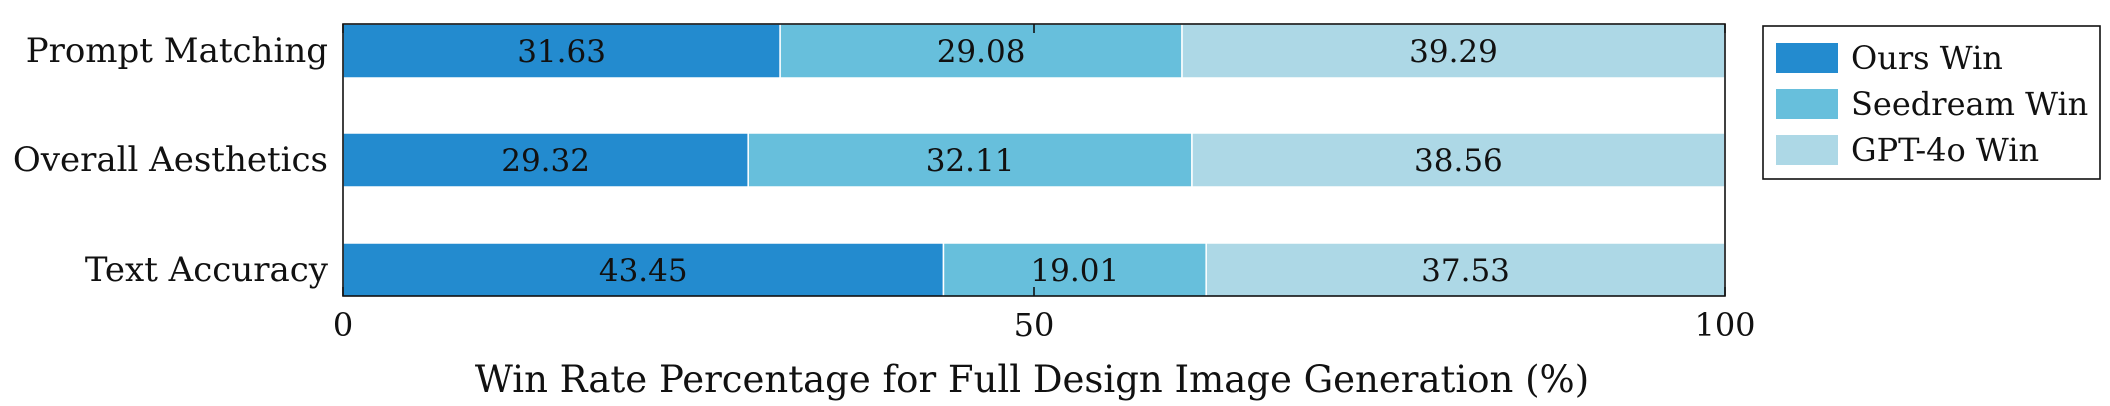 This screenshot has width=2110, height=406. I want to click on data-label: 39.29, so click(1453, 52).